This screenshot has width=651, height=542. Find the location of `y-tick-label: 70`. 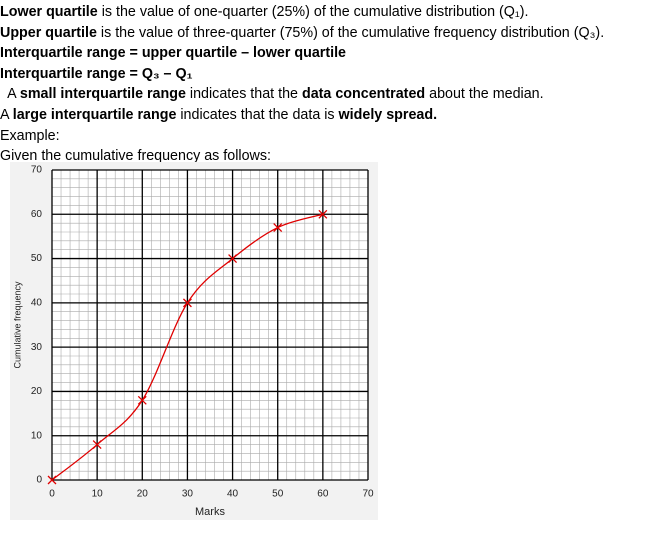

y-tick-label: 70 is located at coordinates (37, 170).